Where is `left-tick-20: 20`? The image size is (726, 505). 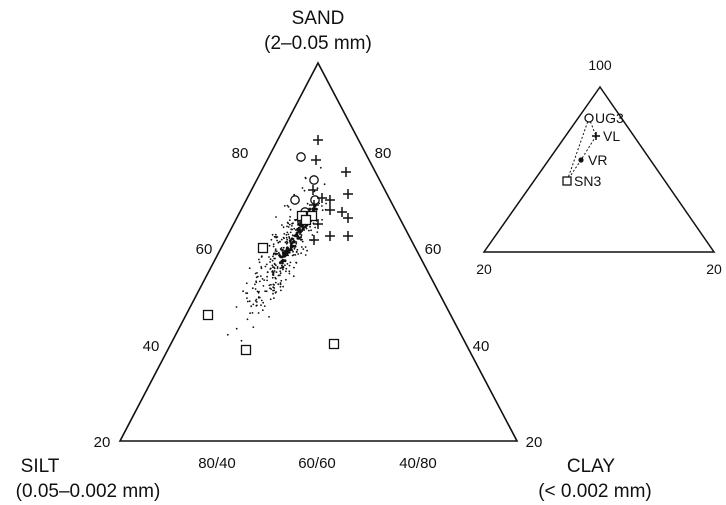 left-tick-20: 20 is located at coordinates (102, 442).